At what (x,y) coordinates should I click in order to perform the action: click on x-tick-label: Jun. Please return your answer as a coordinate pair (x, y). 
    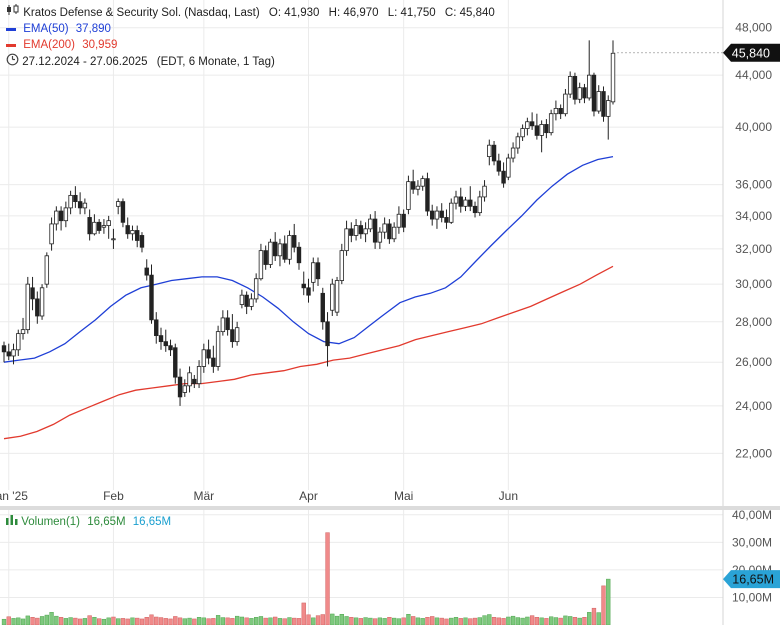
    Looking at the image, I should click on (508, 496).